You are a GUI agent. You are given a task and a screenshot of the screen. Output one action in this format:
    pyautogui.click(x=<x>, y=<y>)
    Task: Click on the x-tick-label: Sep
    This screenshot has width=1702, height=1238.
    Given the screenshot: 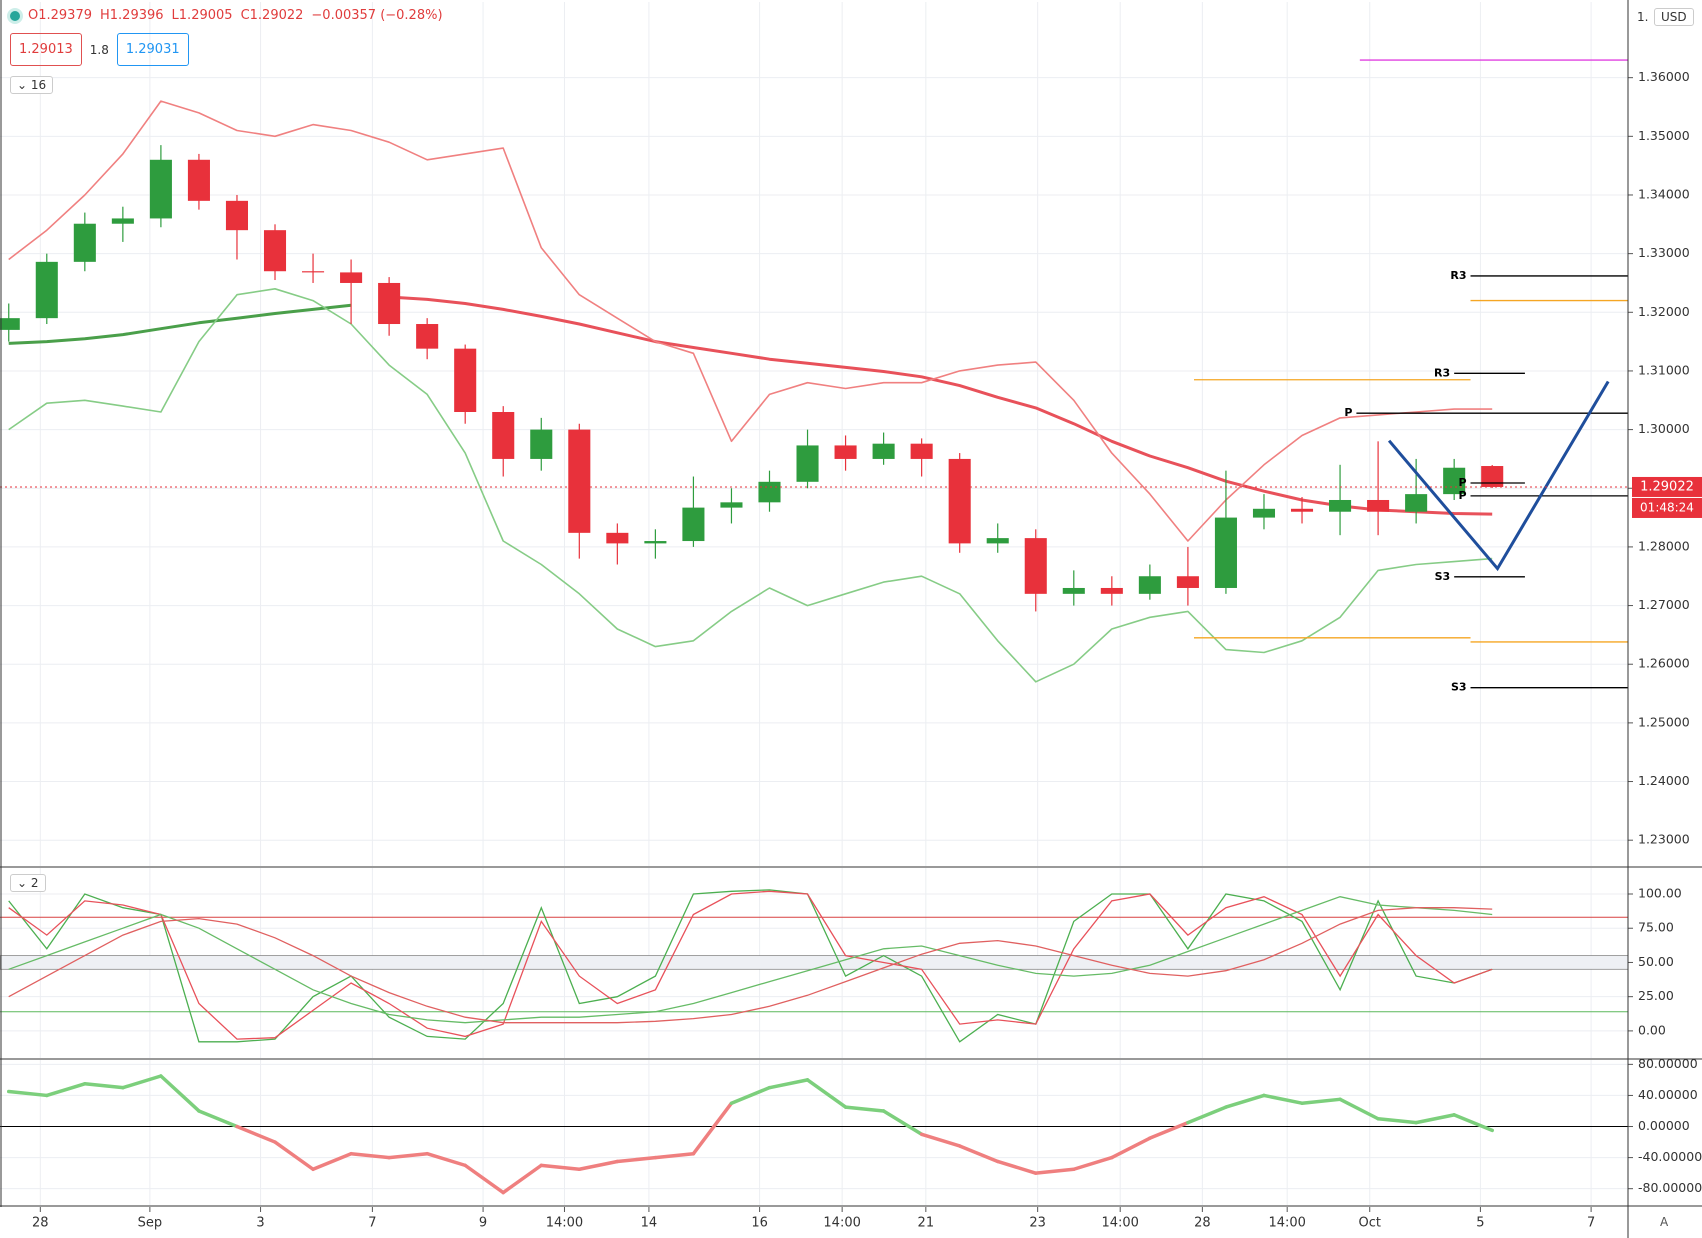 What is the action you would take?
    pyautogui.click(x=150, y=1223)
    